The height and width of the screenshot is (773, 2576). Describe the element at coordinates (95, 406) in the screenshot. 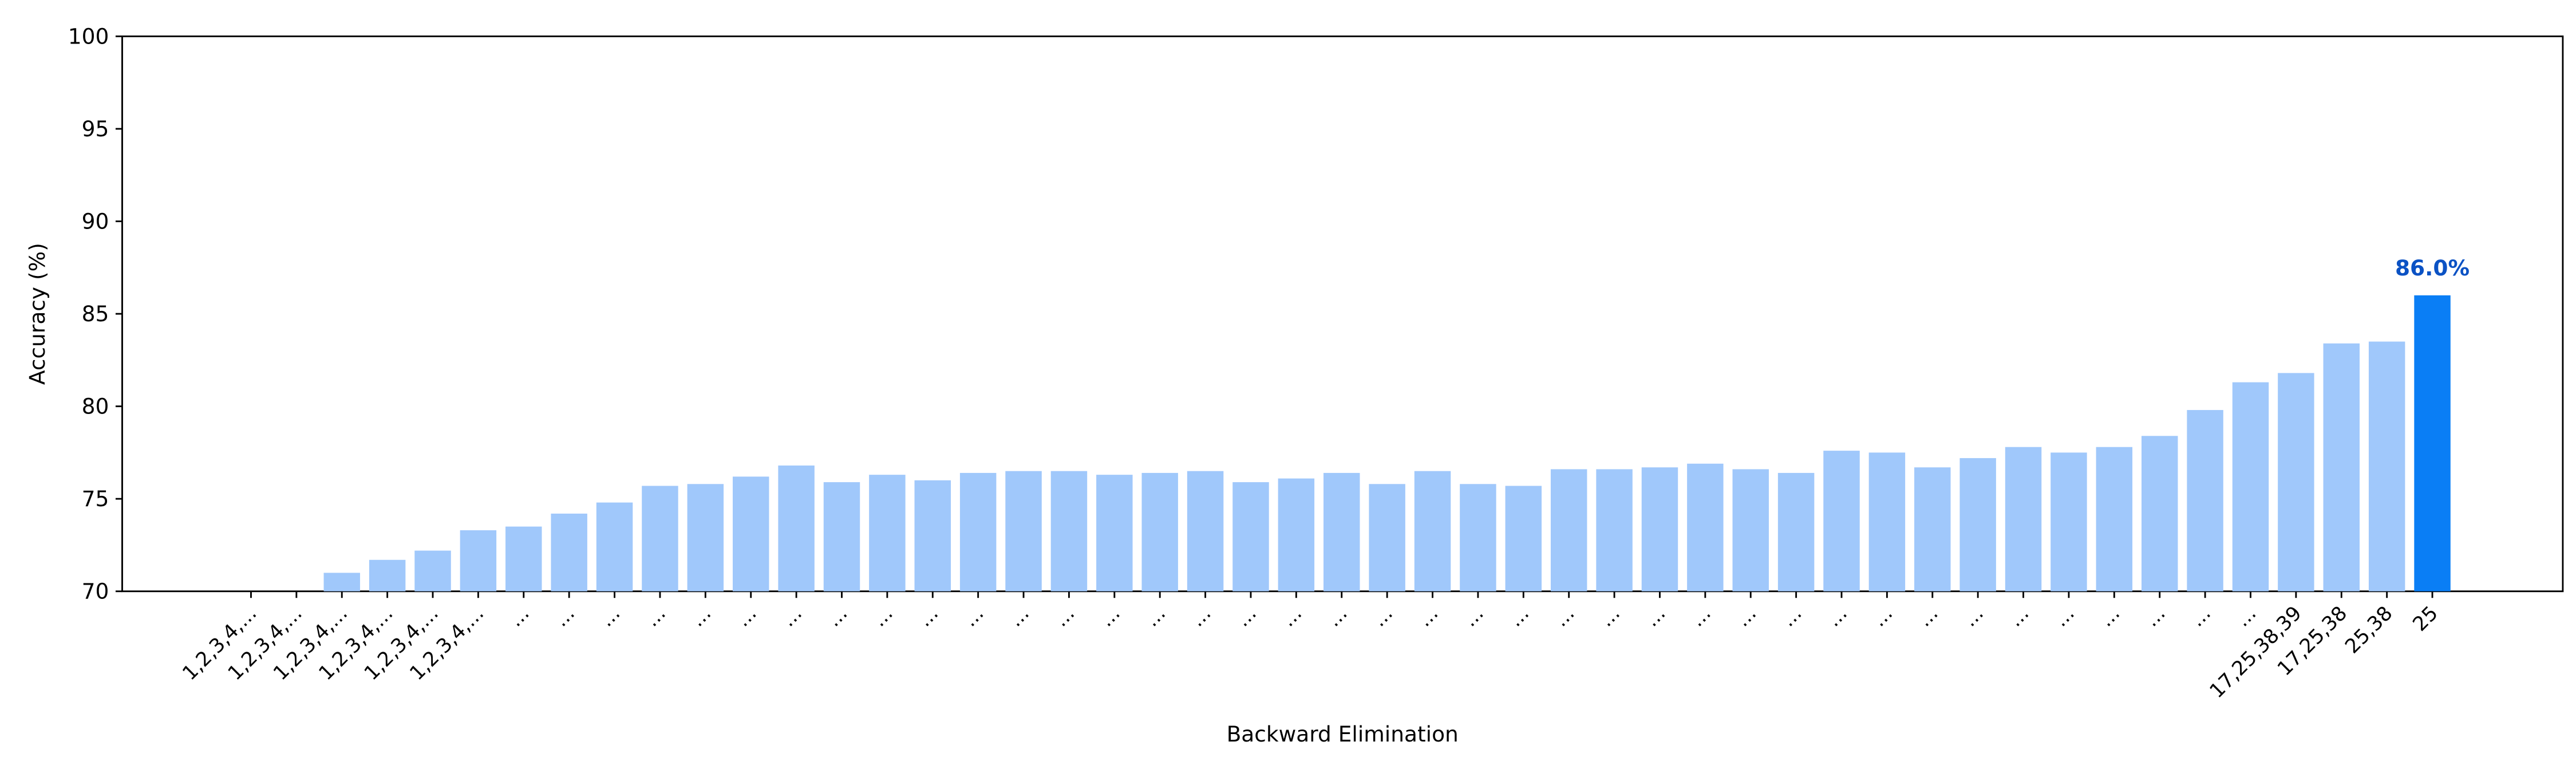

I see `y-tick-label: 80` at that location.